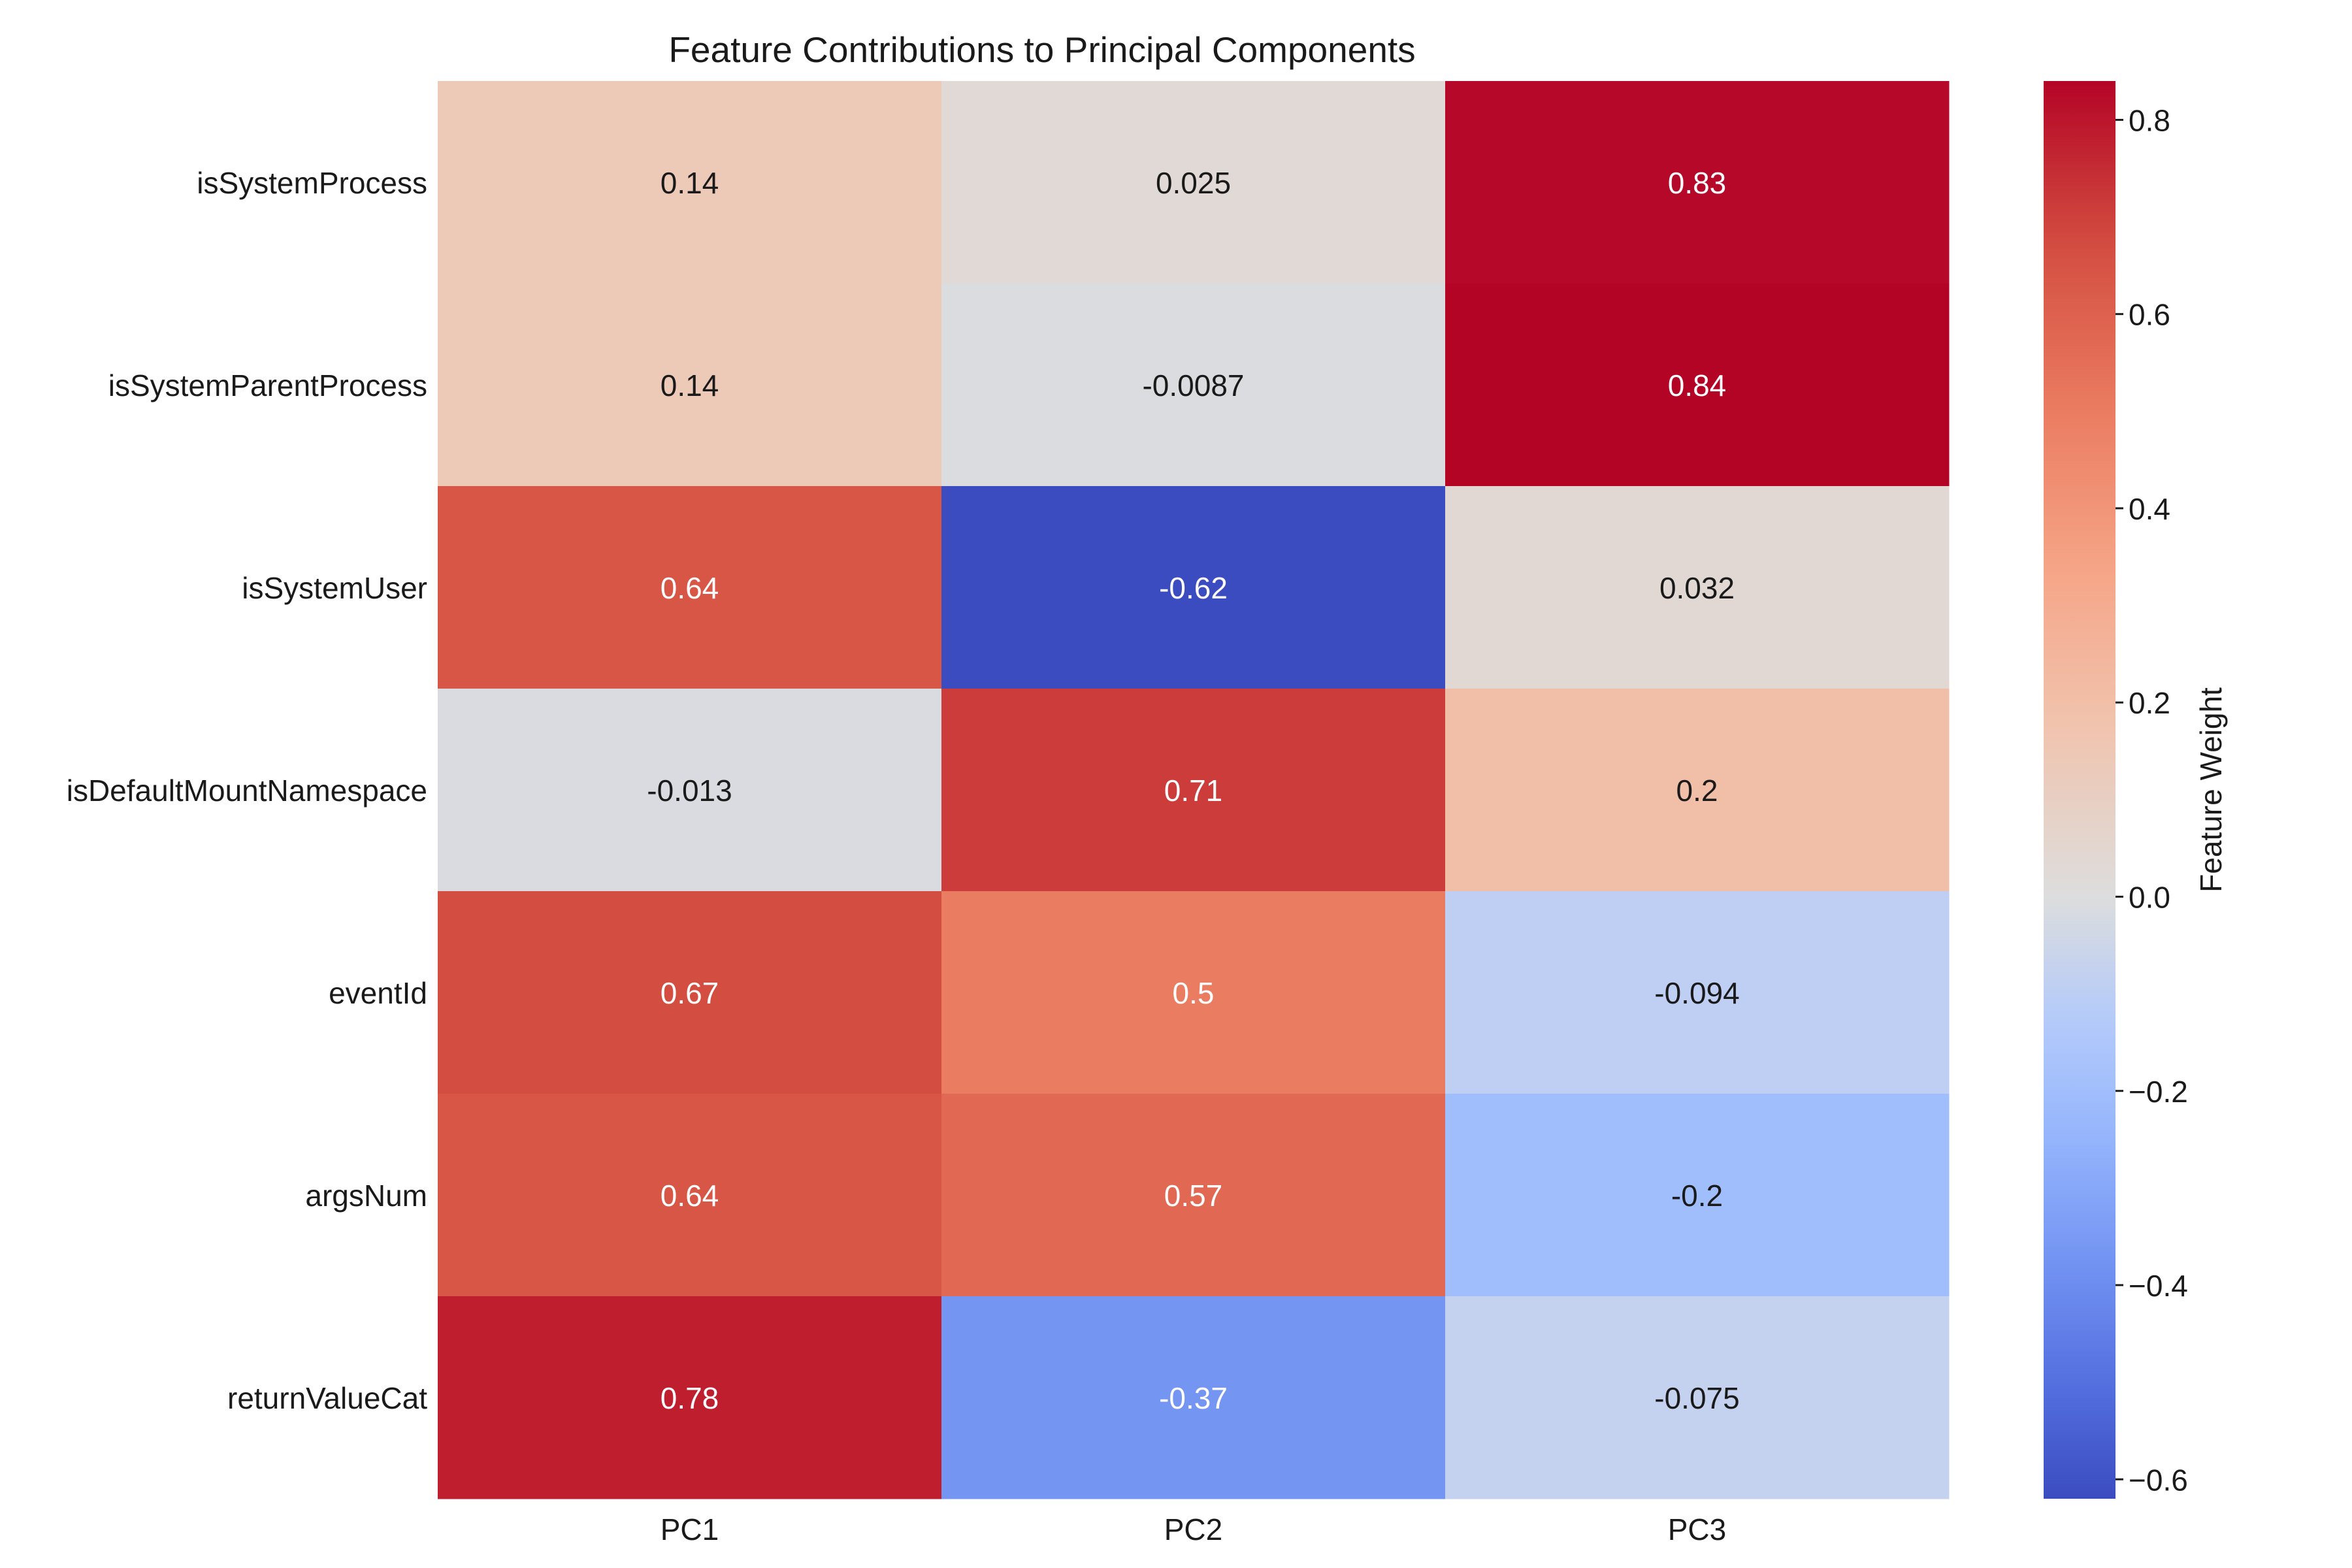 Image resolution: width=2352 pixels, height=1568 pixels. Describe the element at coordinates (366, 1196) in the screenshot. I see `row-tick-label: argsNum` at that location.